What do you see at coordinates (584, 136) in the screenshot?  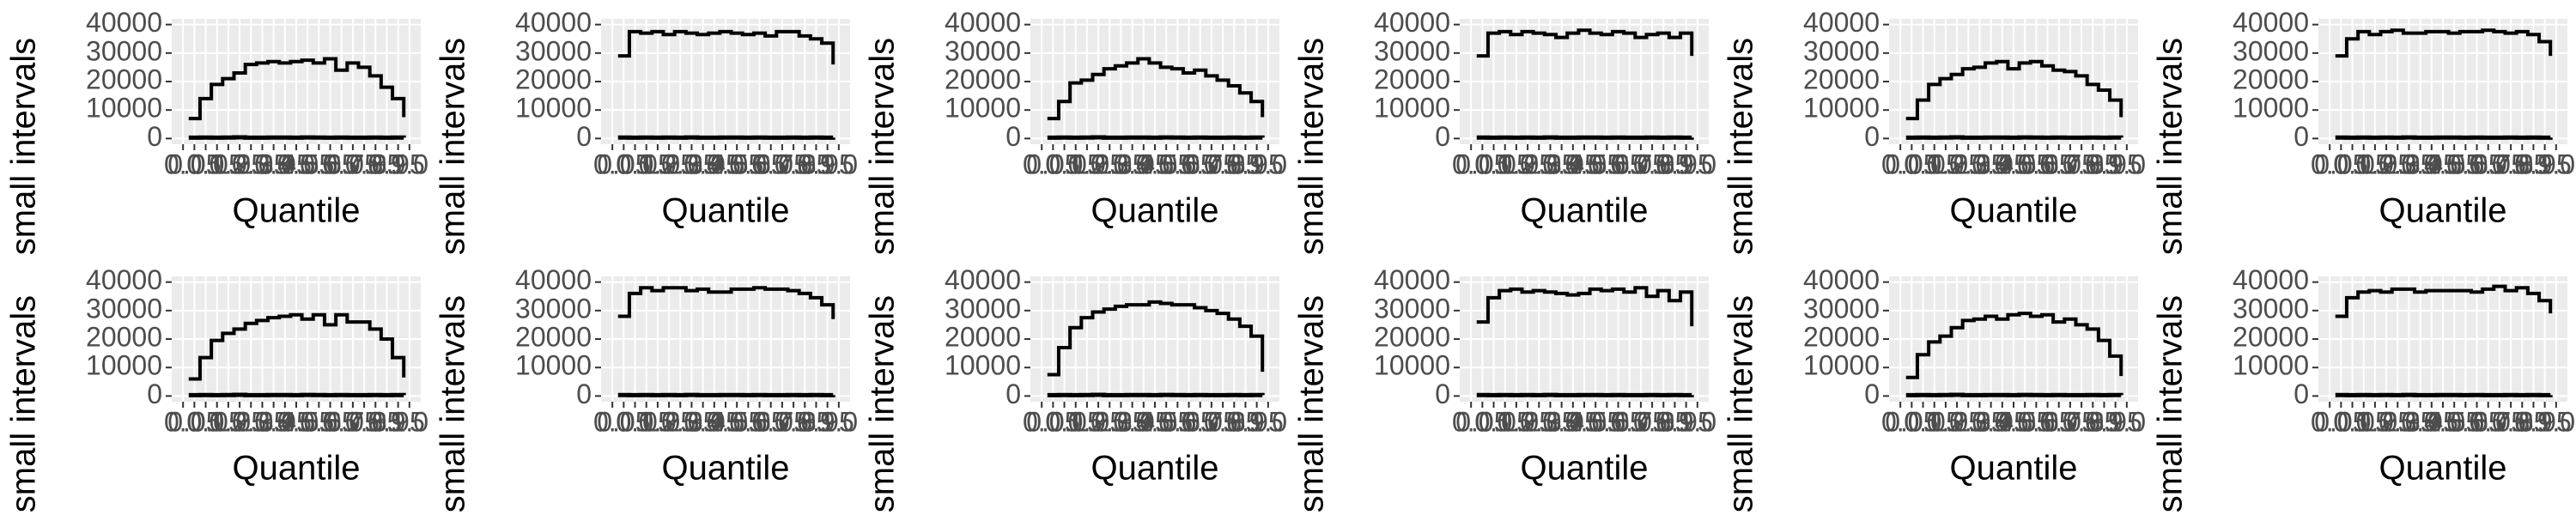 I see `y-tick-label: 0` at bounding box center [584, 136].